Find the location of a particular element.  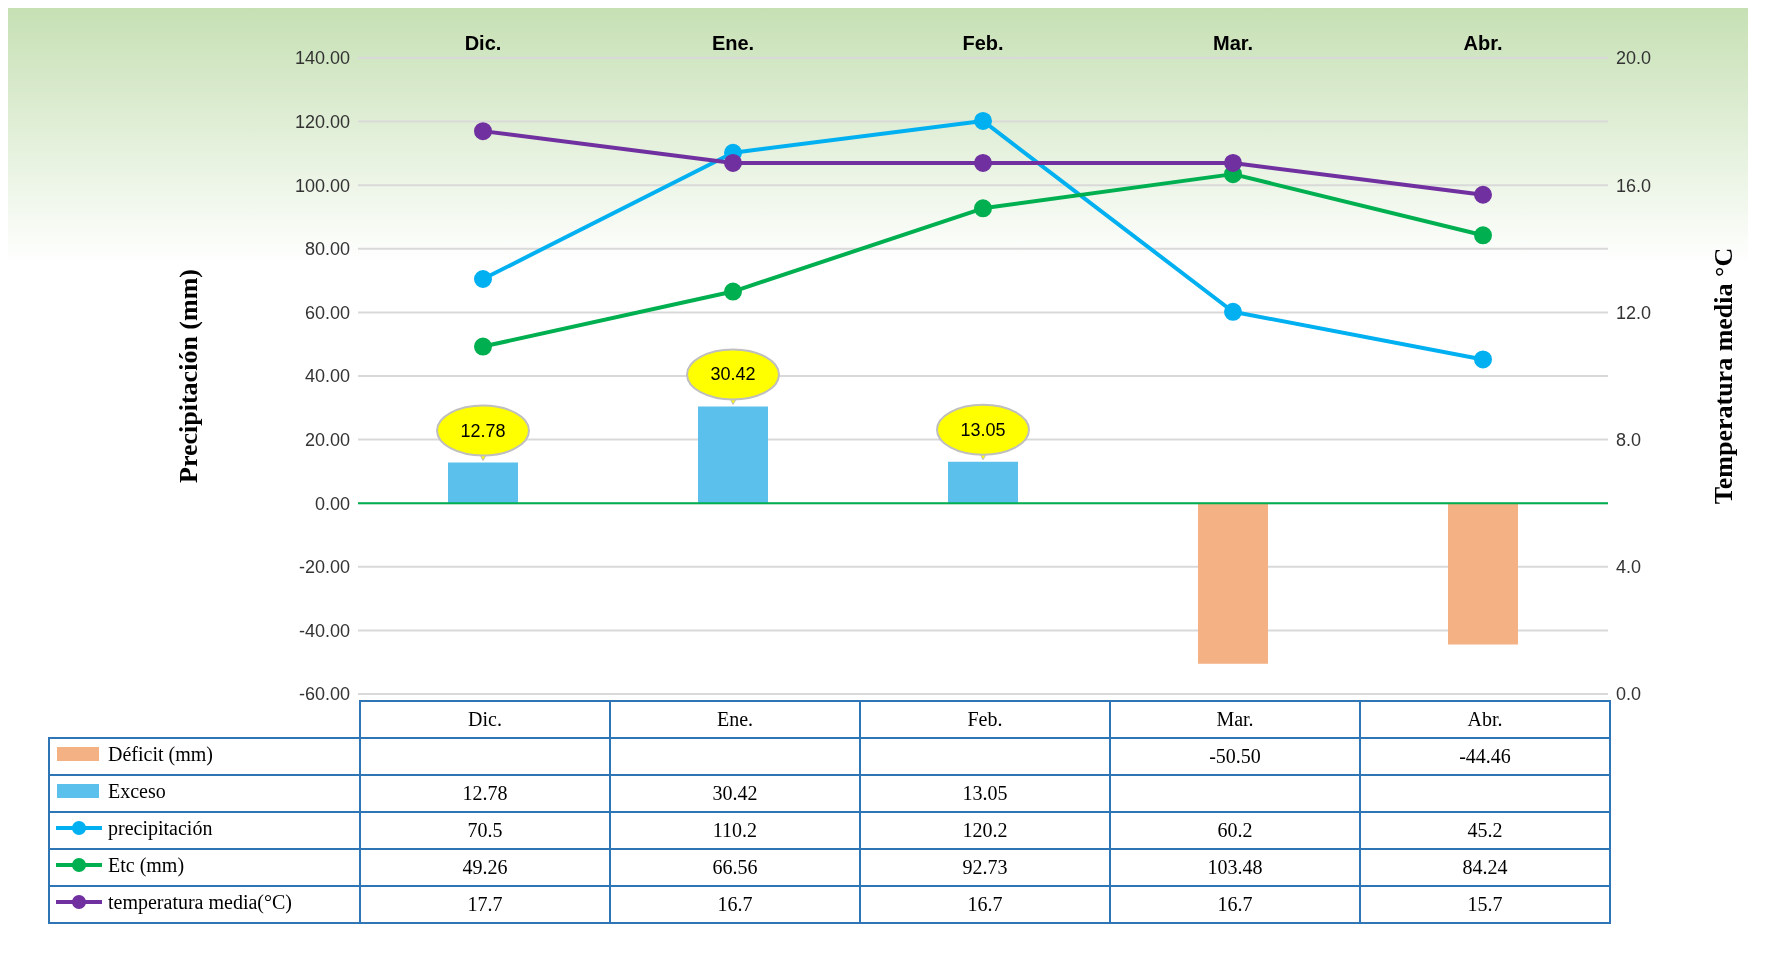

data-label: 70.5 is located at coordinates (485, 830).